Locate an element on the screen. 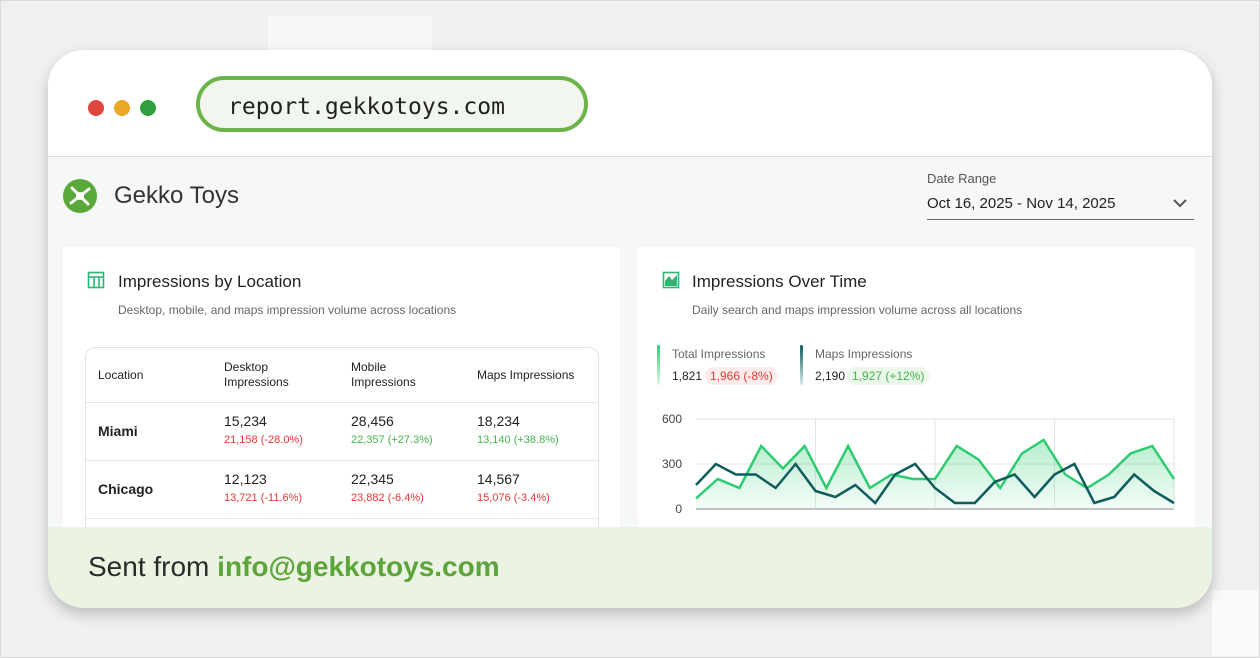 This screenshot has height=658, width=1260. location-name: Chicago is located at coordinates (126, 489).